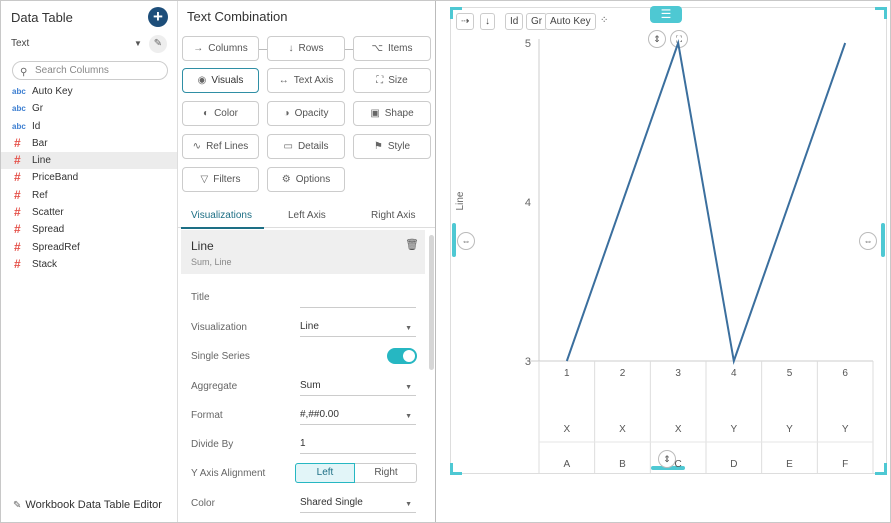 This screenshot has height=523, width=891. What do you see at coordinates (380, 80) in the screenshot?
I see `resize-icon: ⛶` at bounding box center [380, 80].